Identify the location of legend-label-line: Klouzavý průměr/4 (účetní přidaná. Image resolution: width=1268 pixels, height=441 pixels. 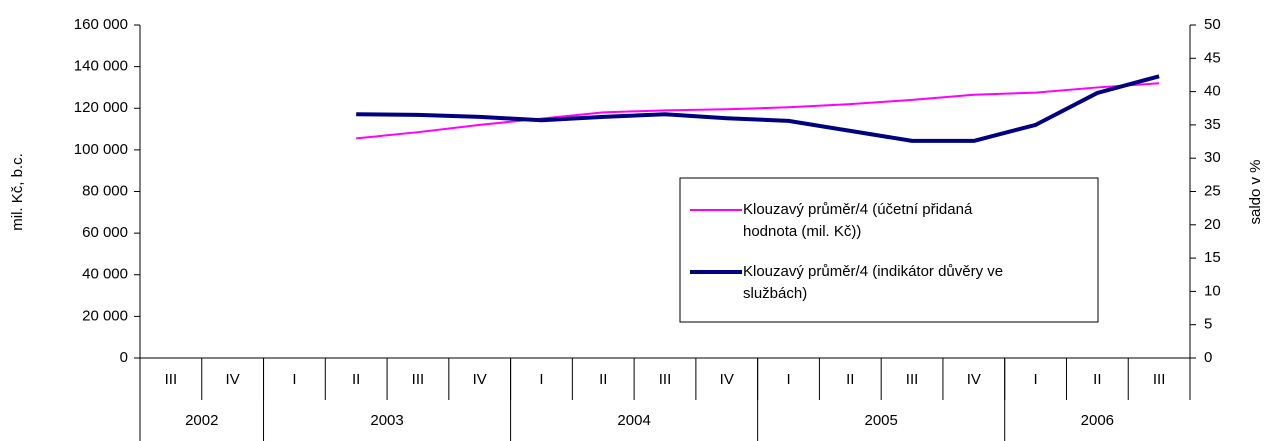
(858, 209).